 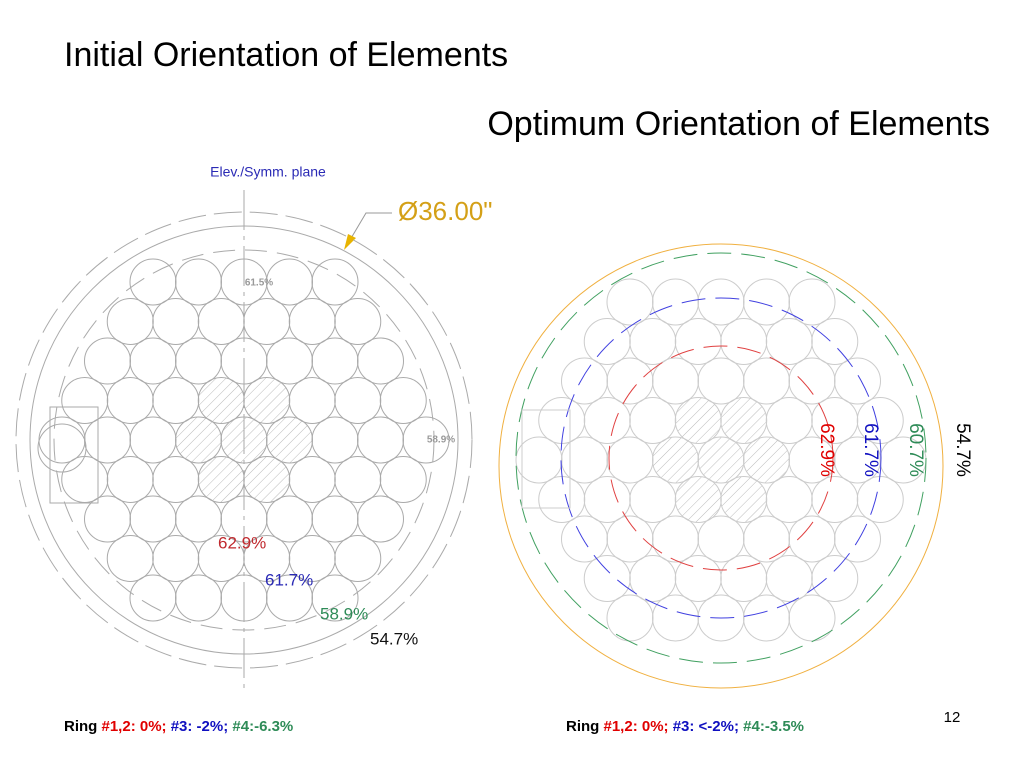 What do you see at coordinates (178, 726) in the screenshot?
I see `left-caption: Ring #1,2: 0%; #3: -2%; #4:-6.3%` at bounding box center [178, 726].